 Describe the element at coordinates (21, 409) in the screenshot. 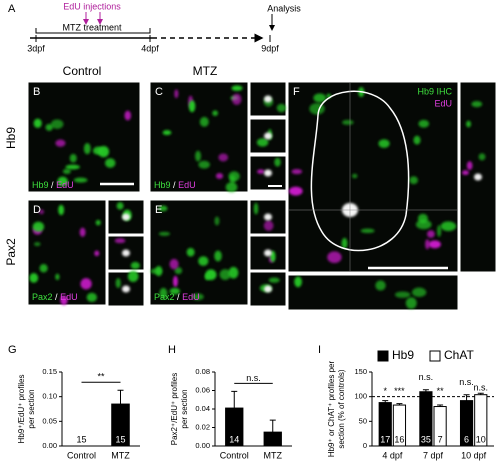

I see `y-axis-label: Hb9⁺/EdU⁺ profiles` at that location.